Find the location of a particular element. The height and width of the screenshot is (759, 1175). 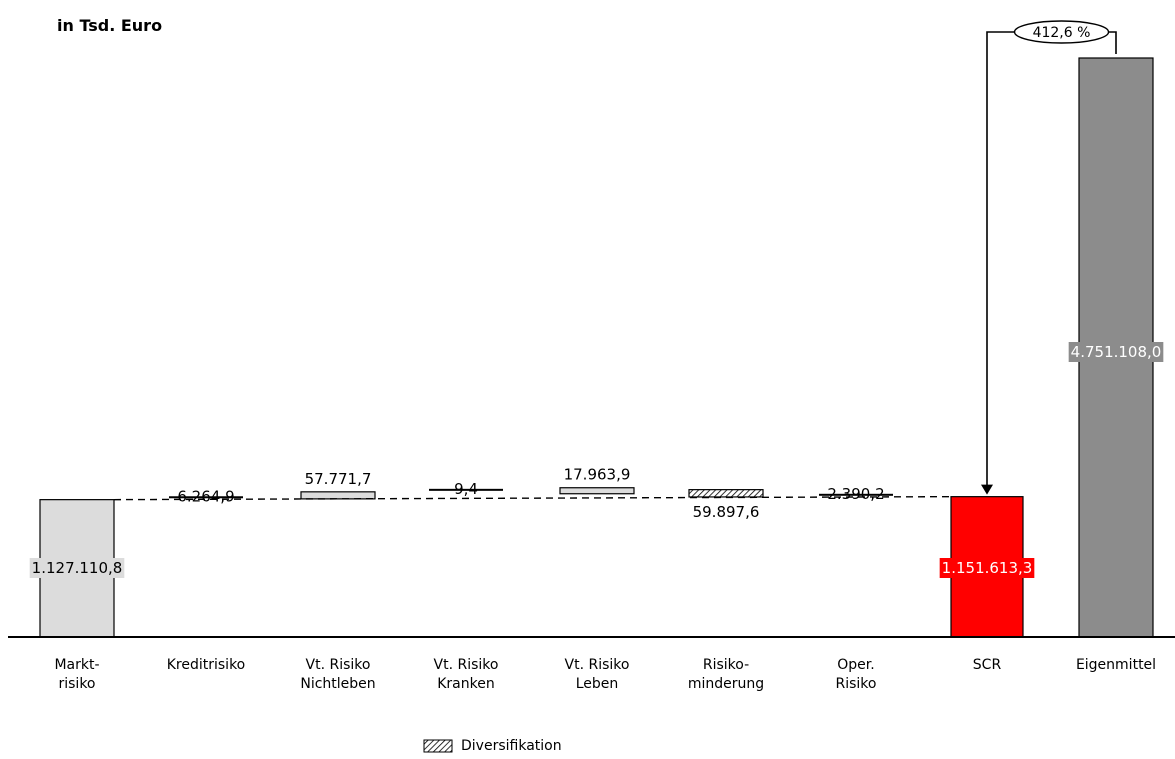

category-label-3: Vt. Risiko Nichtleben is located at coordinates (338, 674).